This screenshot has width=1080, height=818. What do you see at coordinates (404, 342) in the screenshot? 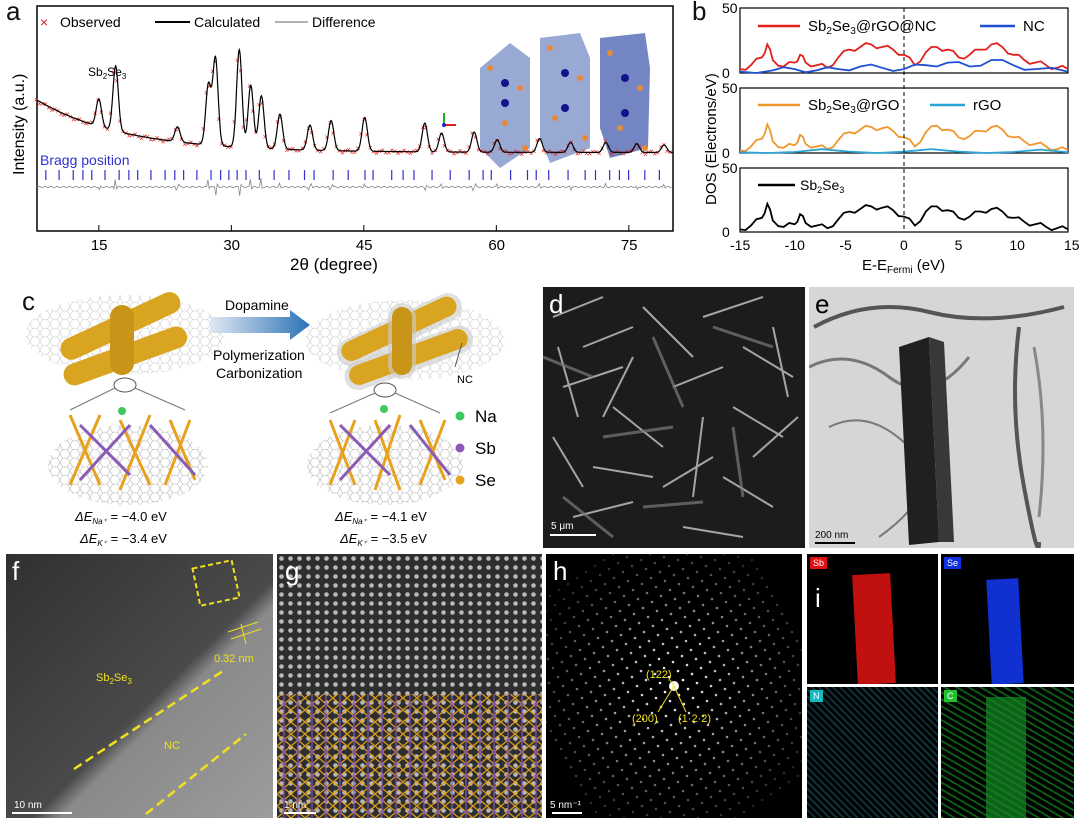
I see `coated-rods-right` at bounding box center [404, 342].